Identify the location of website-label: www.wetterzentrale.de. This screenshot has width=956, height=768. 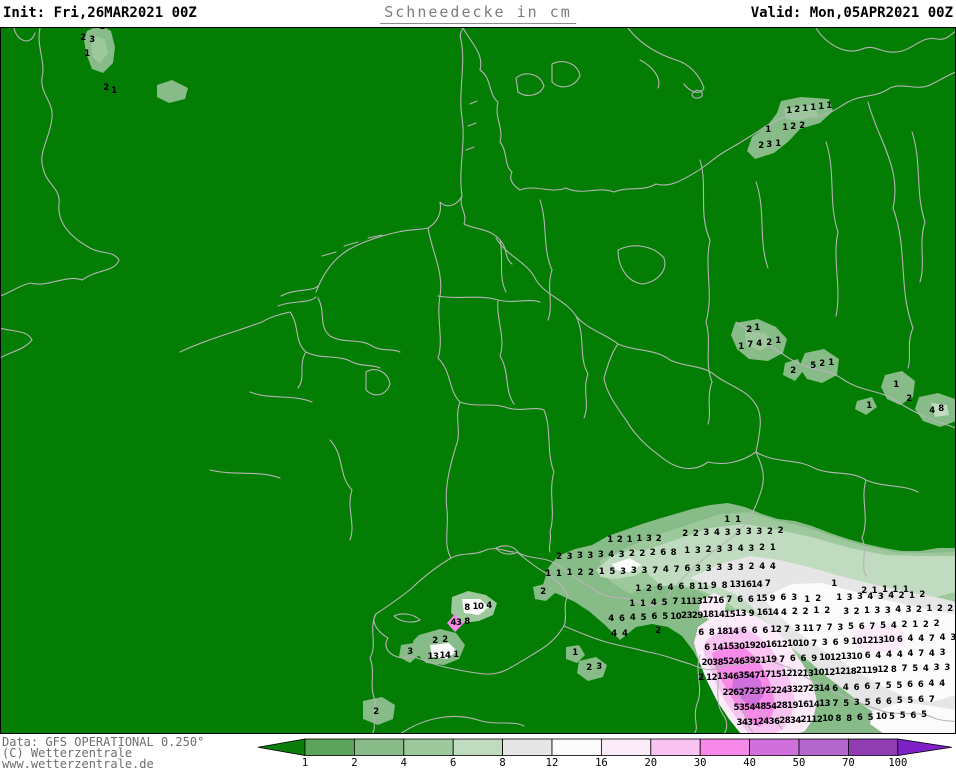
(78, 762).